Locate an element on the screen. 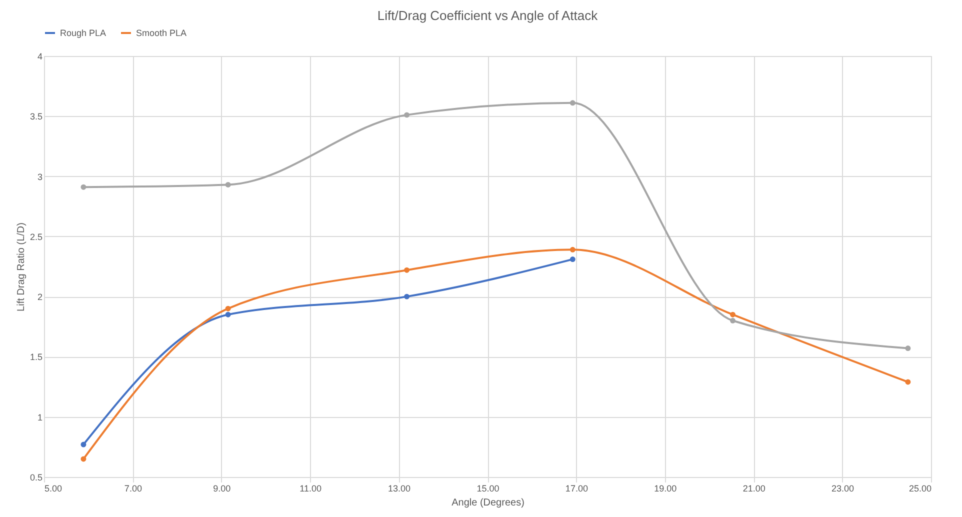 The height and width of the screenshot is (517, 962). x-tick-label: 23.00 is located at coordinates (843, 489).